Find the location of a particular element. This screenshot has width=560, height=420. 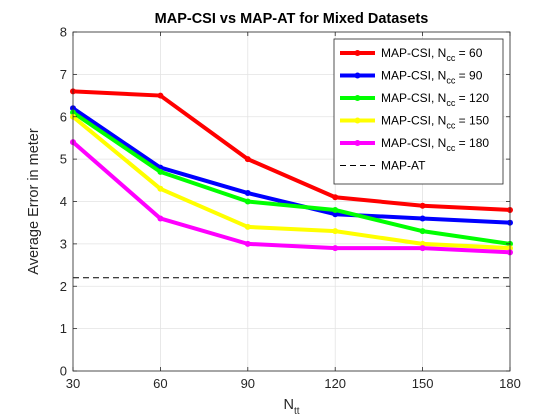

legend-label: MAP-CSI, Ncc = 150 is located at coordinates (435, 122).